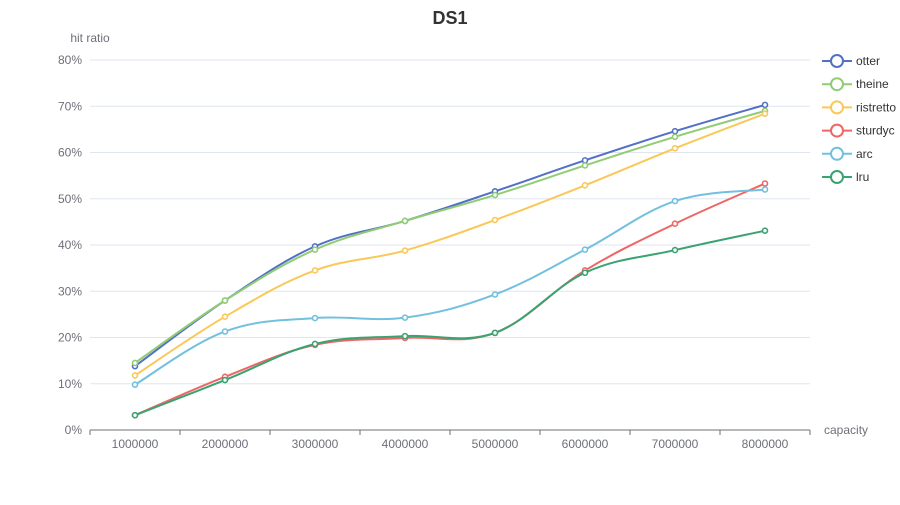  What do you see at coordinates (837, 153) in the screenshot?
I see `legend-marker-arc` at bounding box center [837, 153].